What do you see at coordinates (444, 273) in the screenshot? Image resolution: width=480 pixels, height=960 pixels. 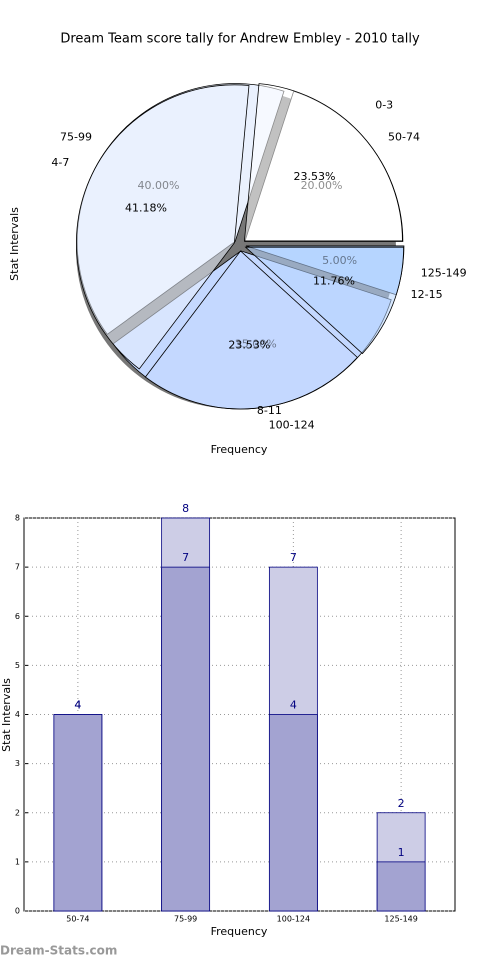 I see `slice-label: 125-149` at bounding box center [444, 273].